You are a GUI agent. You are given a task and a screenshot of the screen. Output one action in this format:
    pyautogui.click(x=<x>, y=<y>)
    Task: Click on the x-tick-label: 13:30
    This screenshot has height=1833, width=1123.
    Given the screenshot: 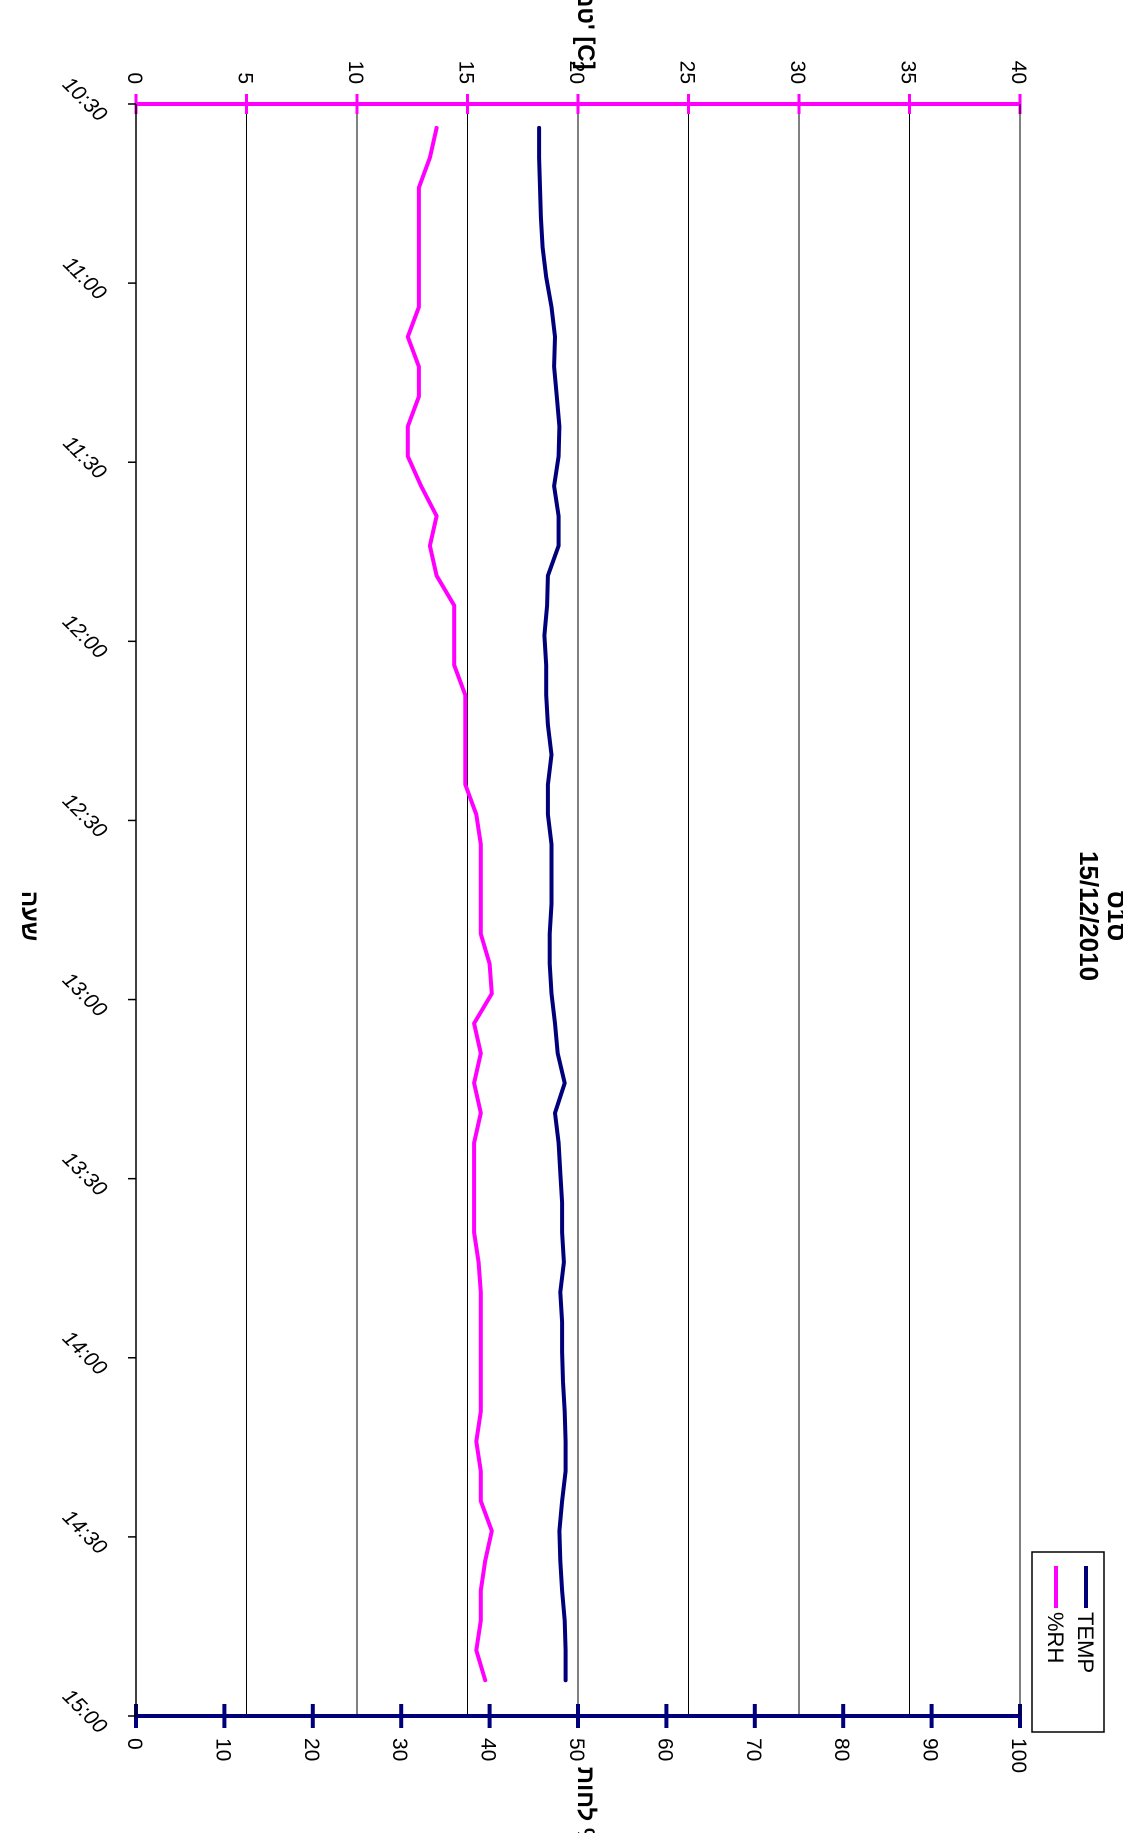 What is the action you would take?
    pyautogui.click(x=85, y=1174)
    